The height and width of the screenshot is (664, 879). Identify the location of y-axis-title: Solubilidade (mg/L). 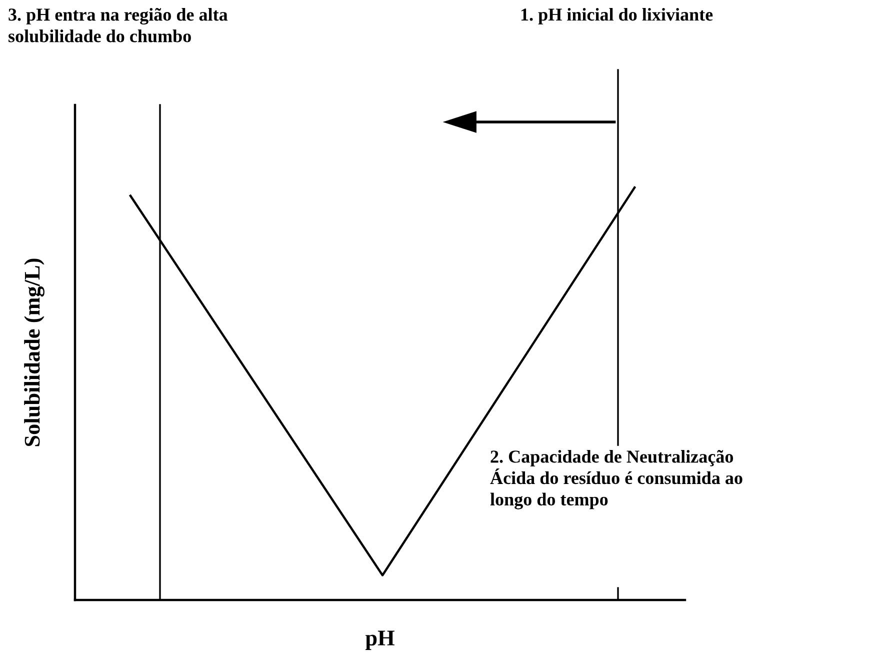
(34, 352).